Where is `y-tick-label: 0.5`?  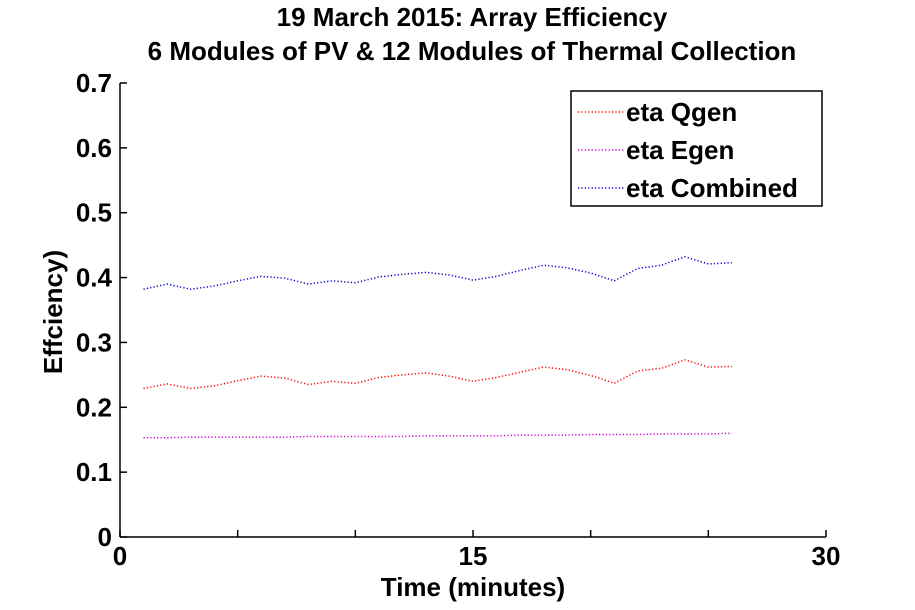 y-tick-label: 0.5 is located at coordinates (94, 213).